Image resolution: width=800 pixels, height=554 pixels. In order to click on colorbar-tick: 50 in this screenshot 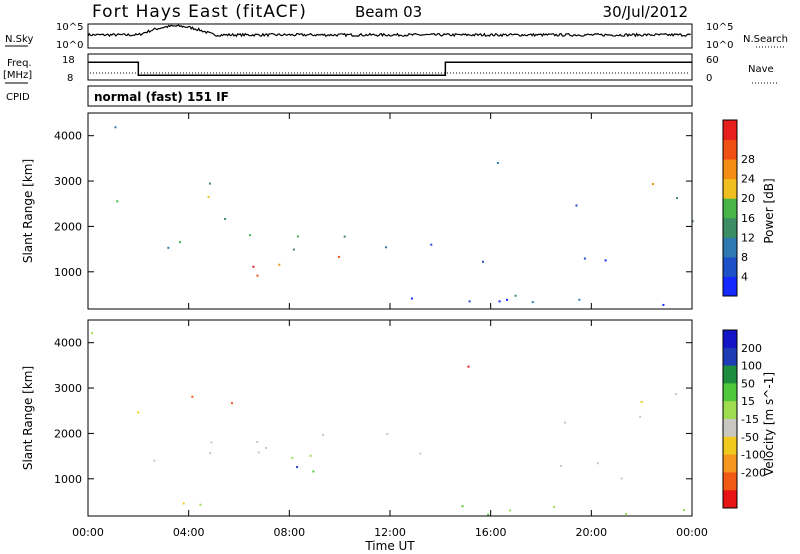, I will do `click(748, 383)`.